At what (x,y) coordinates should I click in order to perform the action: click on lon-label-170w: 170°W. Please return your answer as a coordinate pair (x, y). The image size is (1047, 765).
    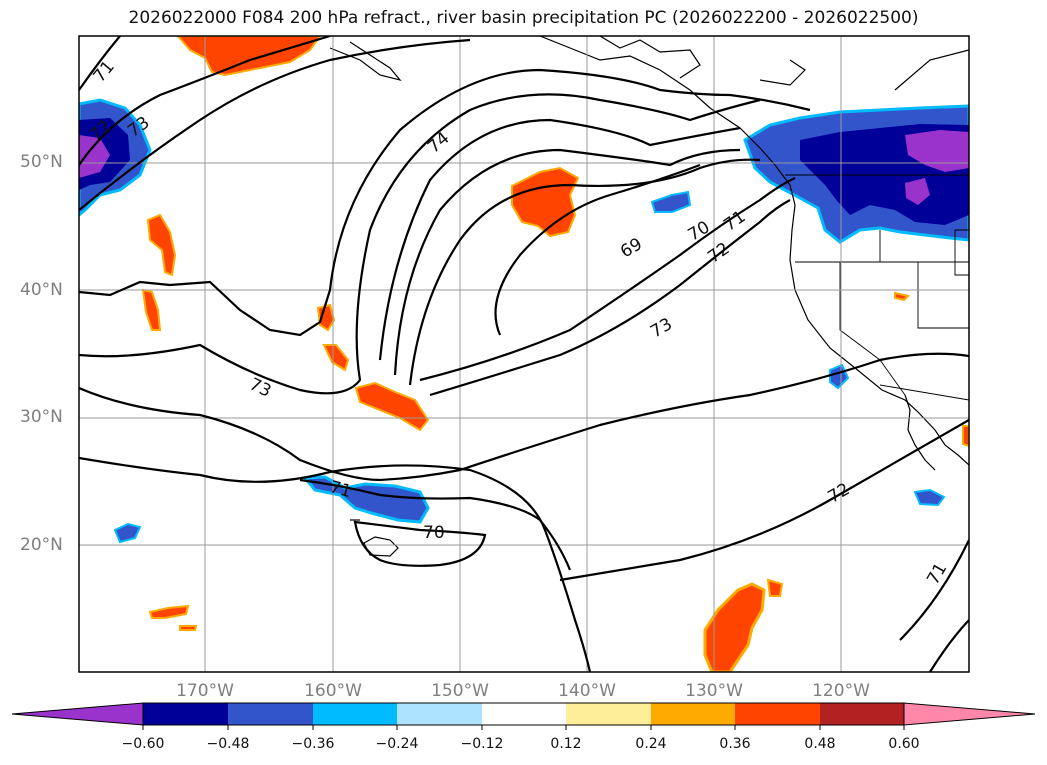
    Looking at the image, I should click on (205, 691).